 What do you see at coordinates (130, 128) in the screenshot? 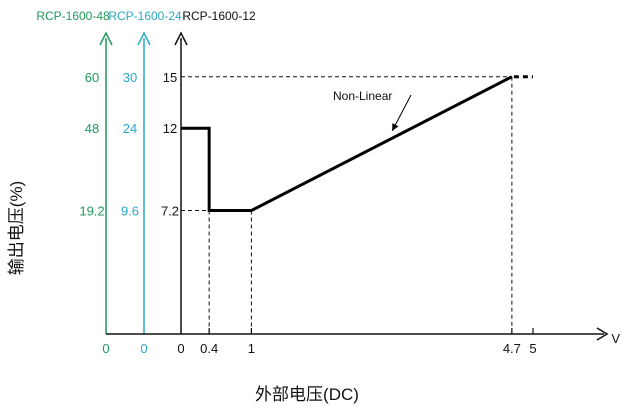
I see `y-tick-label: 24` at bounding box center [130, 128].